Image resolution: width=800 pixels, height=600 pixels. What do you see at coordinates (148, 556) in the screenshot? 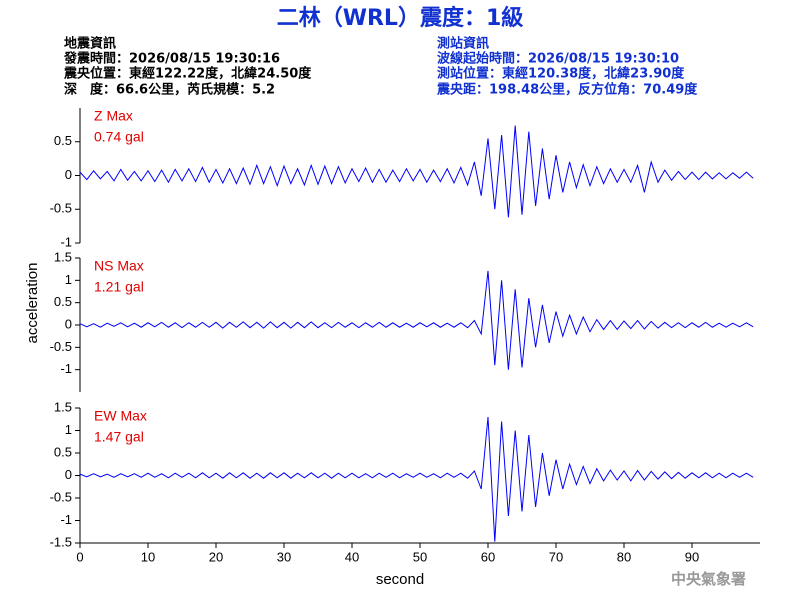
I see `x-tick-label: 10` at bounding box center [148, 556].